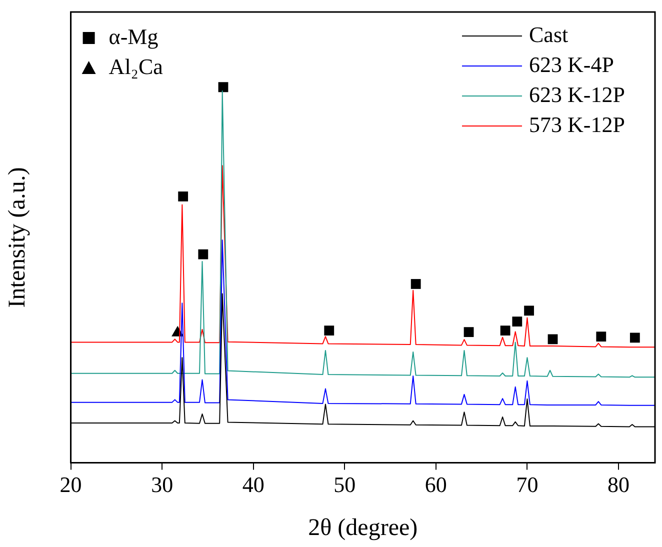 The height and width of the screenshot is (547, 662). Describe the element at coordinates (618, 484) in the screenshot. I see `x-tick-label: 80` at that location.